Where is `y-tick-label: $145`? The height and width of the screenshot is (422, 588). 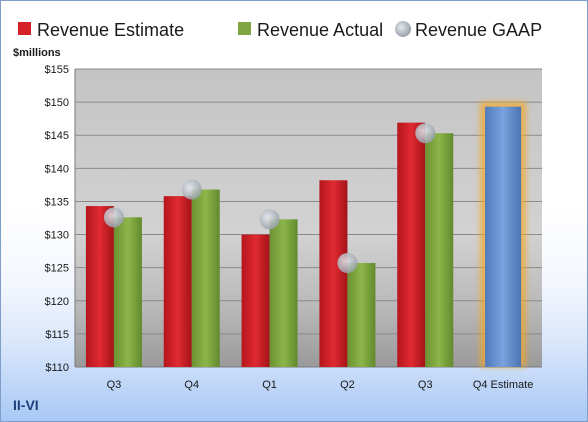
y-tick-label: $145 is located at coordinates (57, 136).